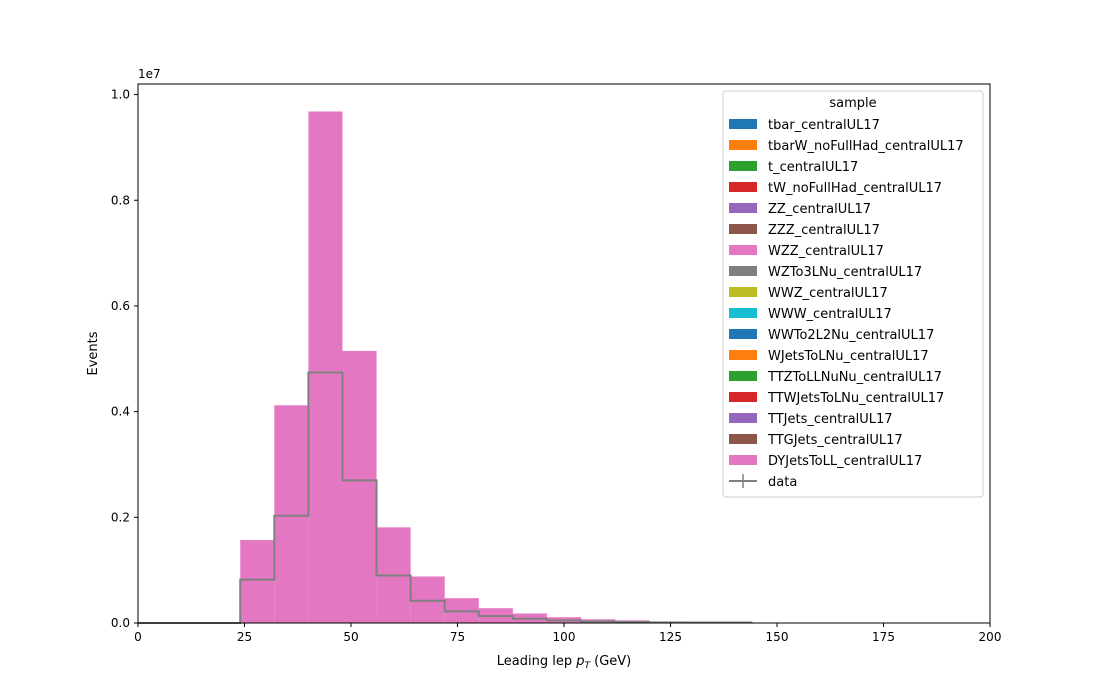  Describe the element at coordinates (835, 440) in the screenshot. I see `legend-label: TTGJets_centralUL17` at that location.